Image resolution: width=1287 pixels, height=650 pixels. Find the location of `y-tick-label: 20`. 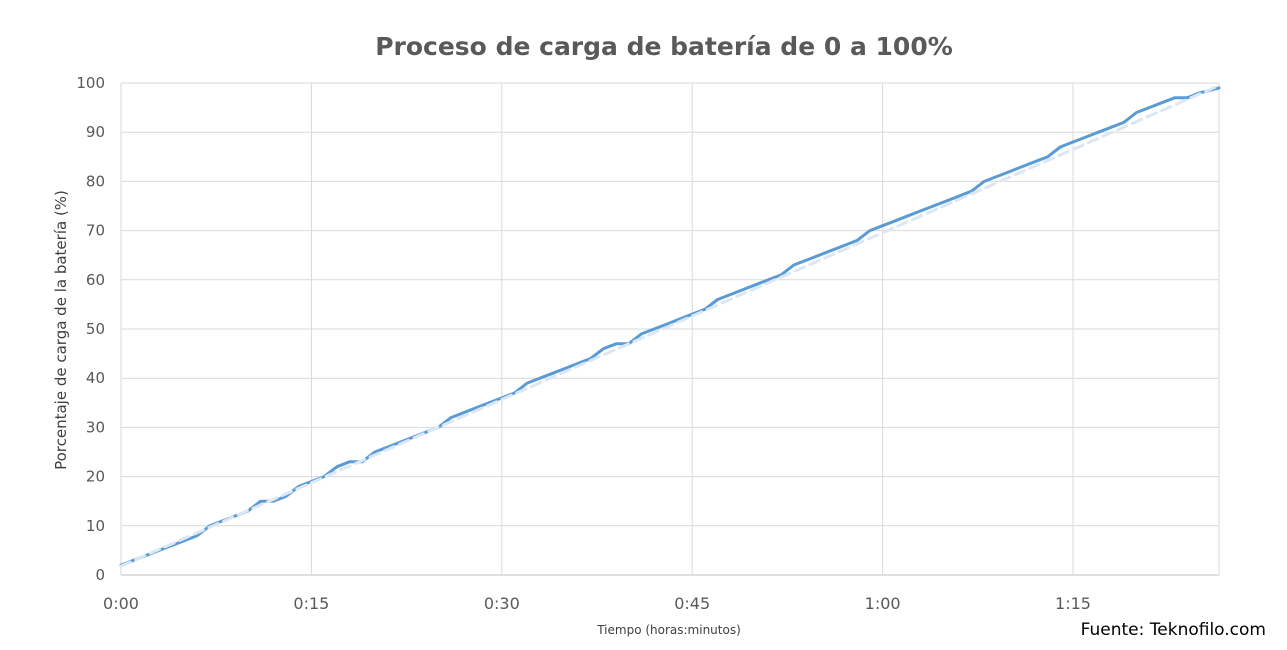

y-tick-label: 20 is located at coordinates (95, 477).